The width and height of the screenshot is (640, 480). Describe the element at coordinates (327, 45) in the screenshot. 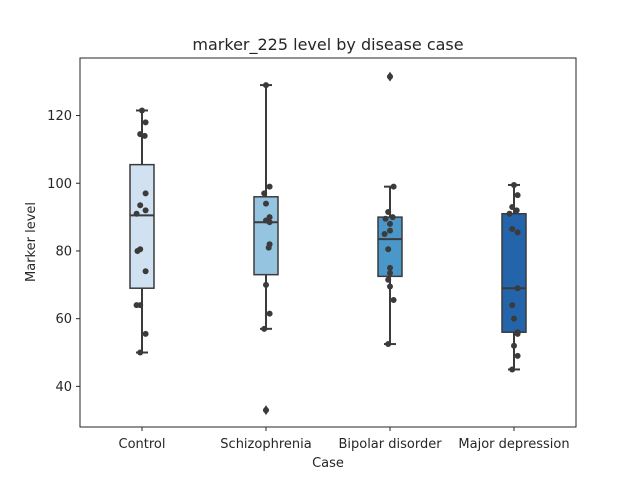

I see `chart-title: marker_225 level by disease case` at that location.